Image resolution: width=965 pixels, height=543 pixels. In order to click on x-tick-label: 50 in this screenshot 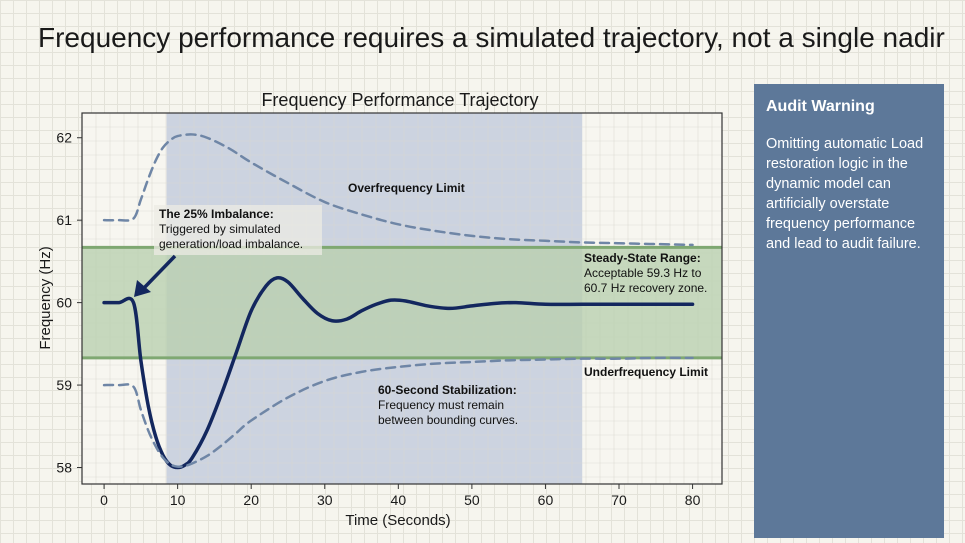, I will do `click(472, 500)`.